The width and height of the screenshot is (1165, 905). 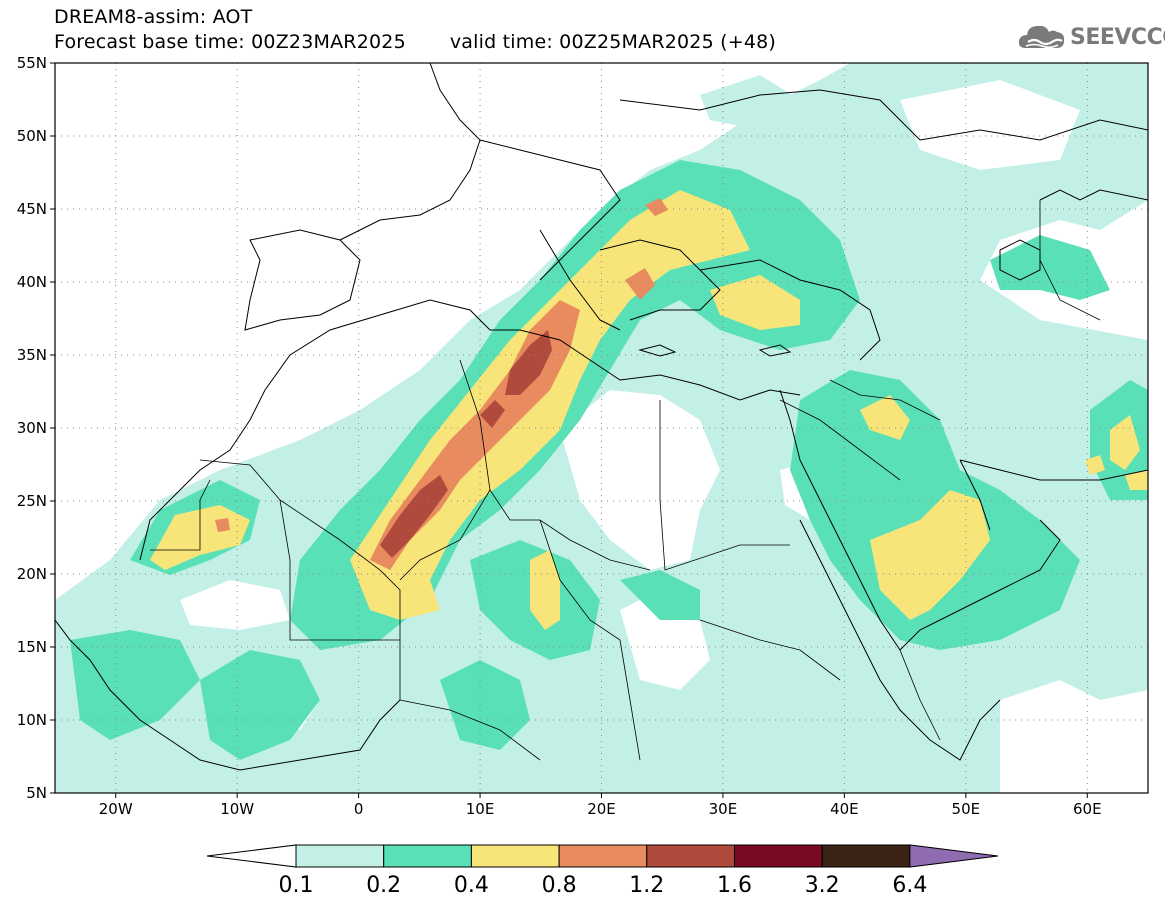 I want to click on lon-tick-label: 50E, so click(x=966, y=809).